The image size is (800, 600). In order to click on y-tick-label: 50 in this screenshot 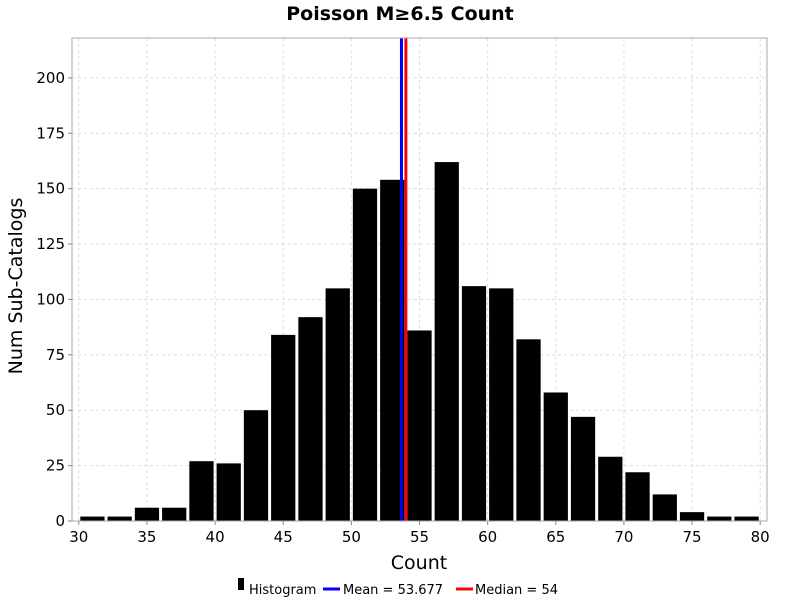, I will do `click(55, 410)`.